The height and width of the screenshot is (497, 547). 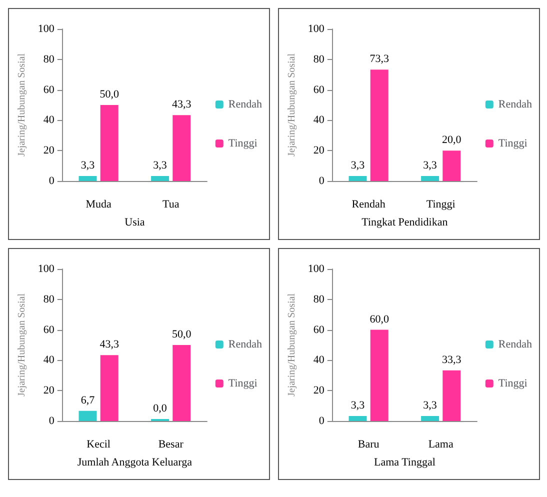 I want to click on x-tick-label: Tua, so click(x=171, y=204).